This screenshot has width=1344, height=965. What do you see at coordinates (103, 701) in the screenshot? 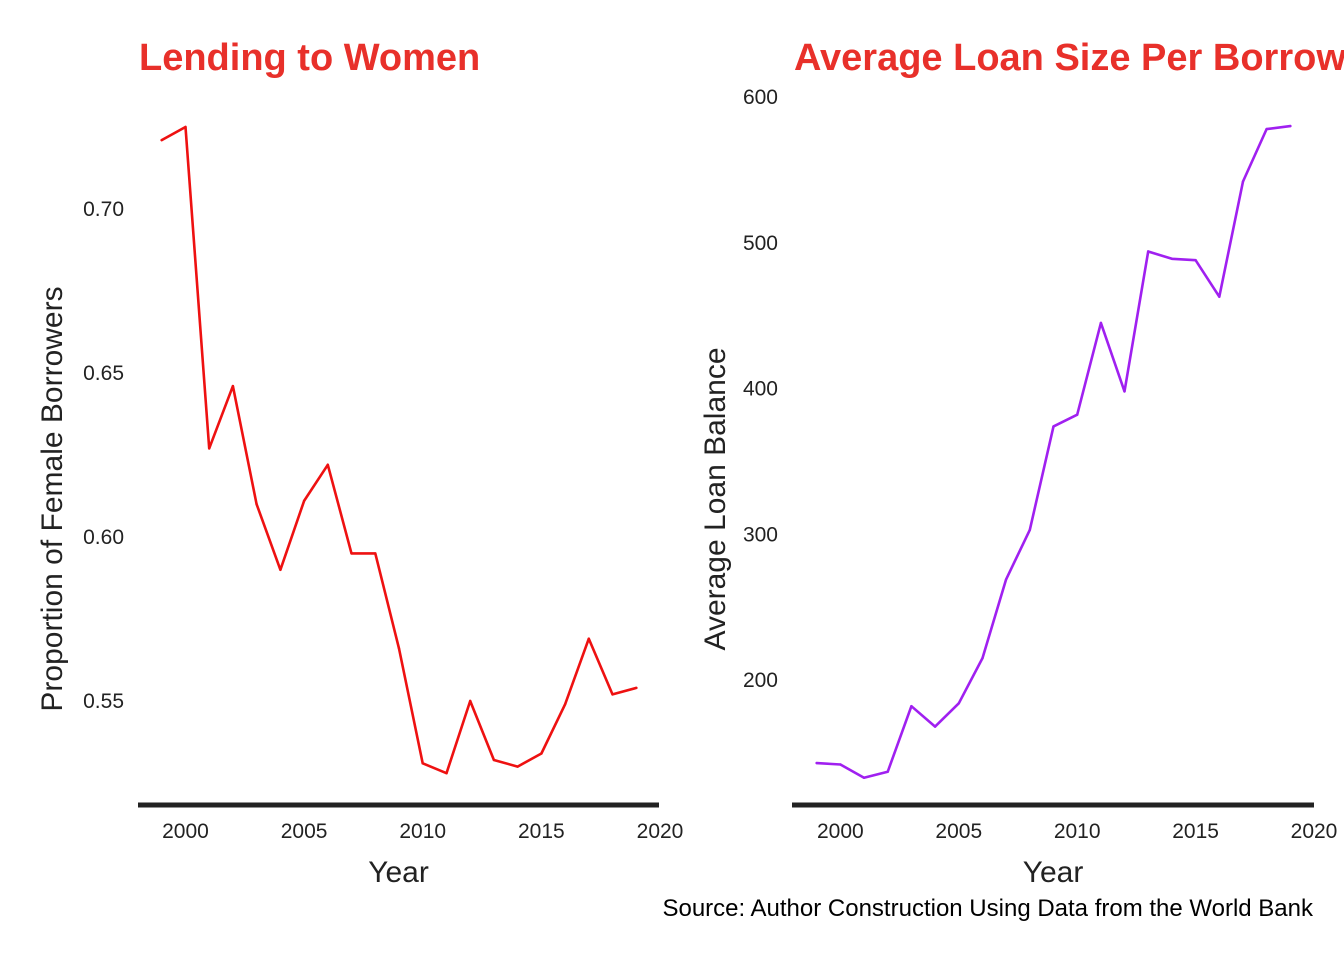
I see `y-tick-label: 0.55` at bounding box center [103, 701].